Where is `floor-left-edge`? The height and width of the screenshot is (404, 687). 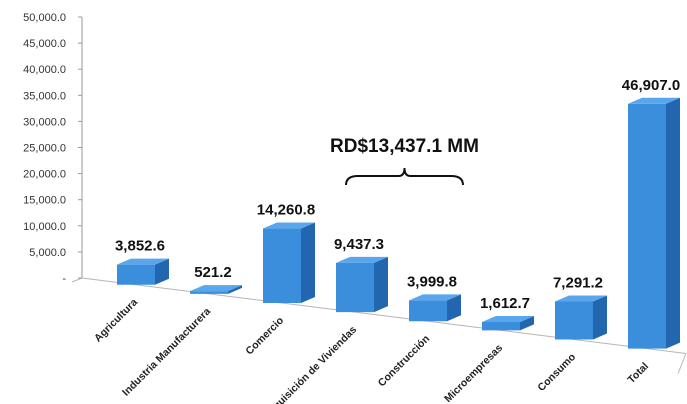 floor-left-edge is located at coordinates (77, 280).